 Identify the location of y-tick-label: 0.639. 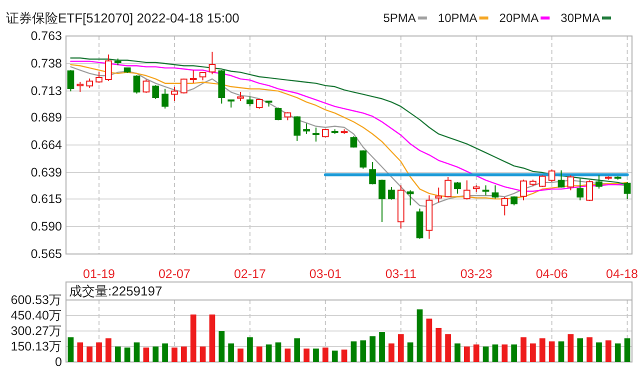
(46, 173).